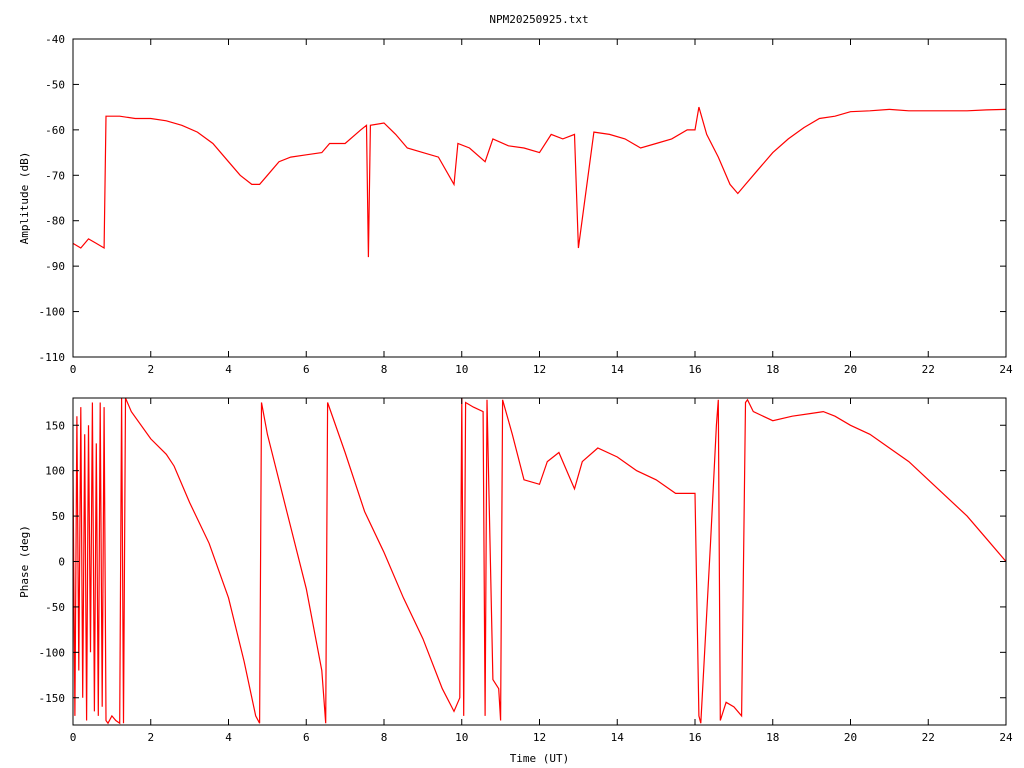  I want to click on y-tick-label: -90, so click(55, 266).